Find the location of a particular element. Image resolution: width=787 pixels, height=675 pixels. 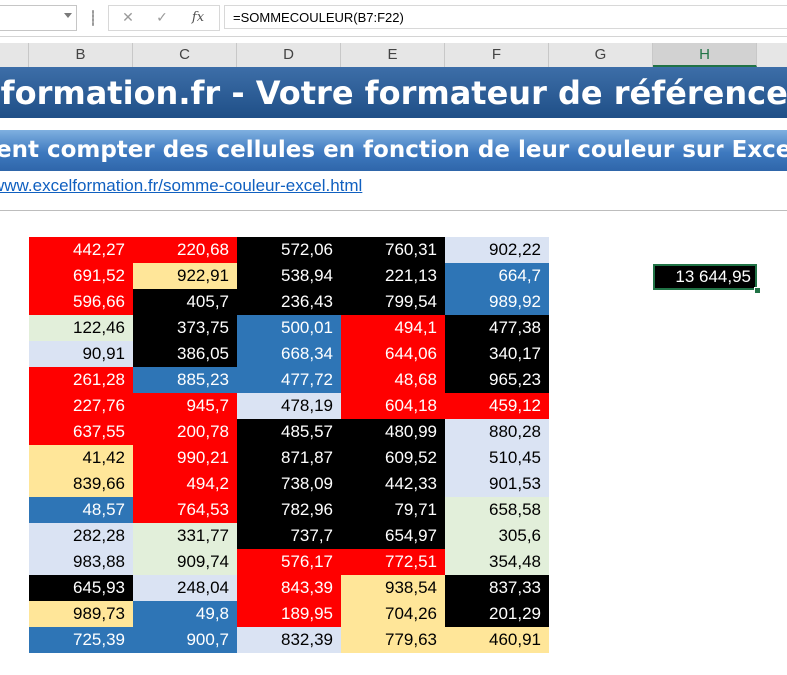

cell-b10: 122,46 is located at coordinates (81, 328).